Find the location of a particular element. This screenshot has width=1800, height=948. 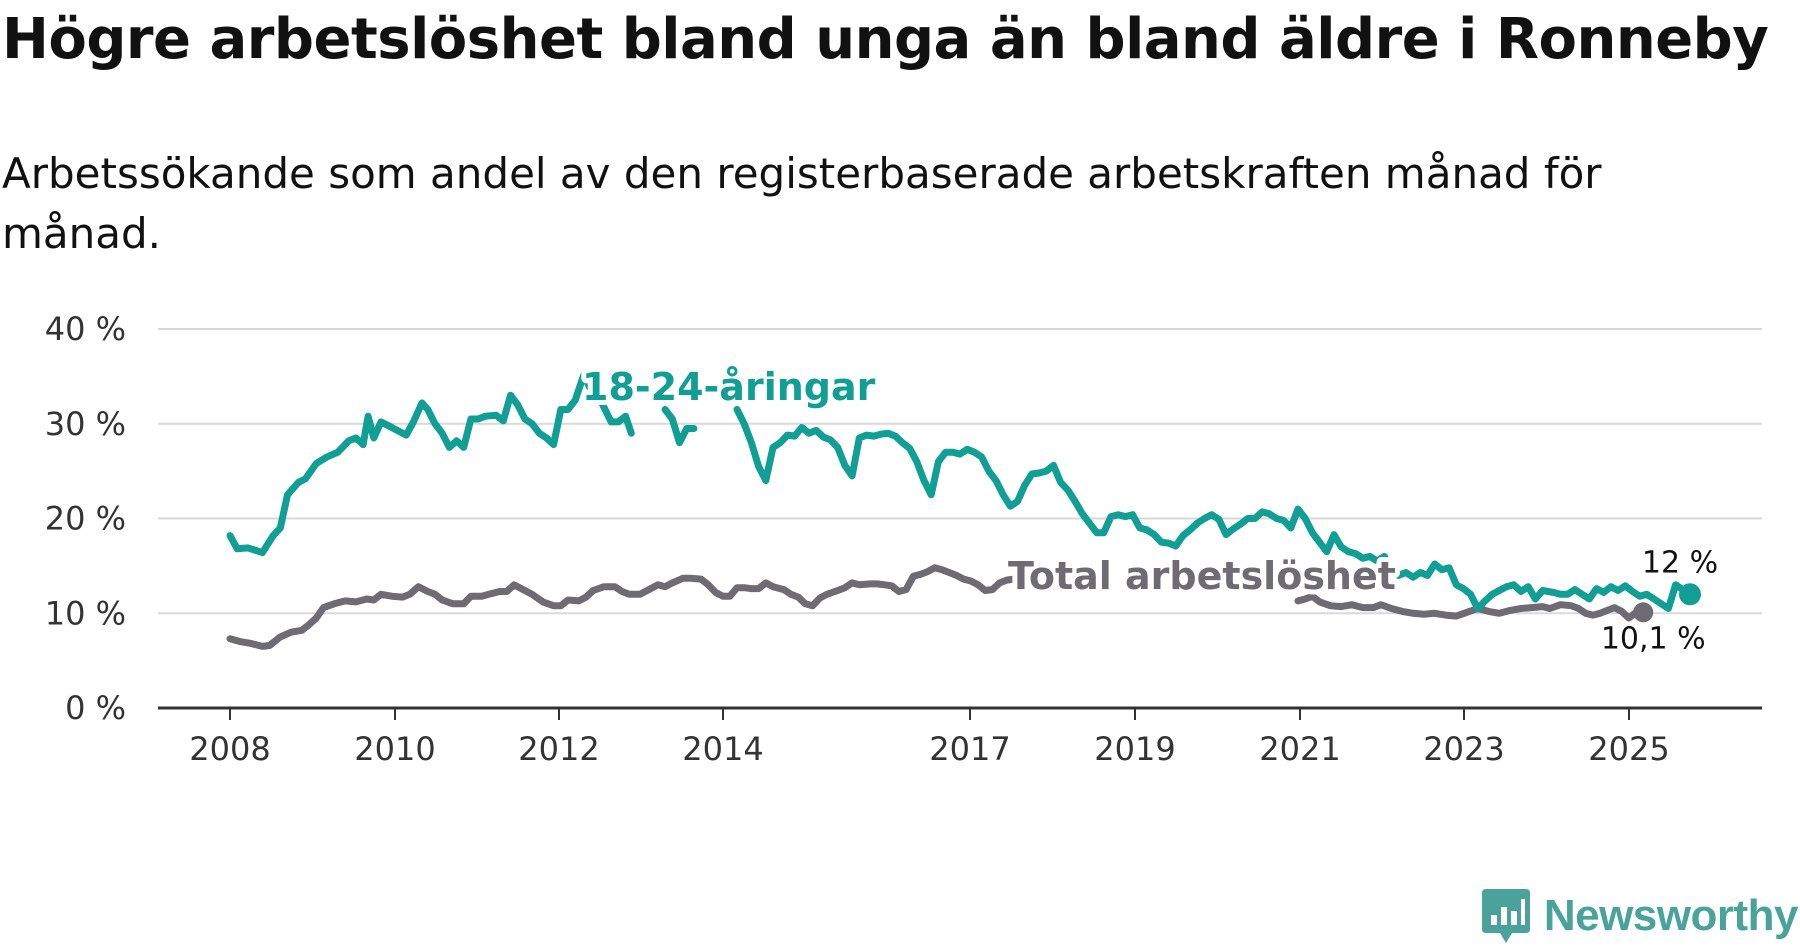

x-tick-label-2008: 2008 is located at coordinates (229, 749).